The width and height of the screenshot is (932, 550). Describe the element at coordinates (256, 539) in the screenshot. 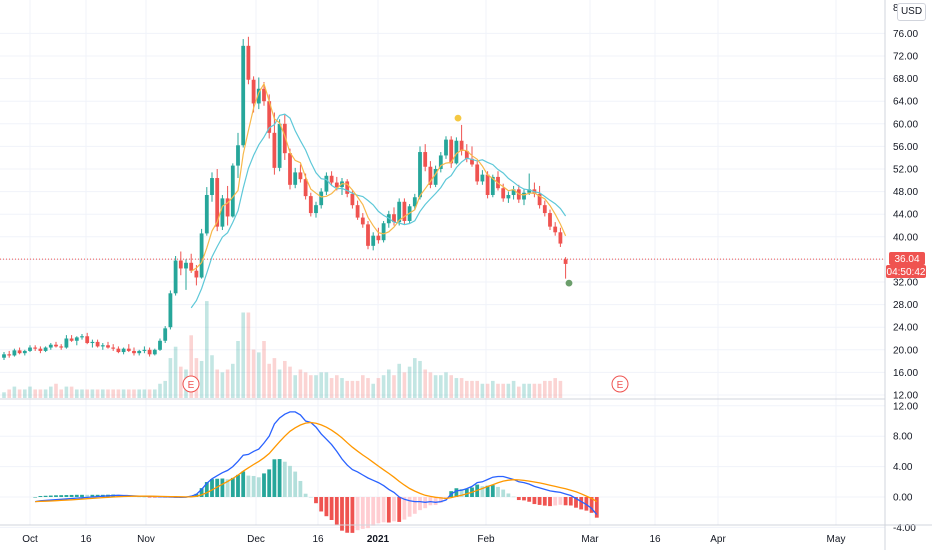

I see `time-tick-label: Dec` at that location.